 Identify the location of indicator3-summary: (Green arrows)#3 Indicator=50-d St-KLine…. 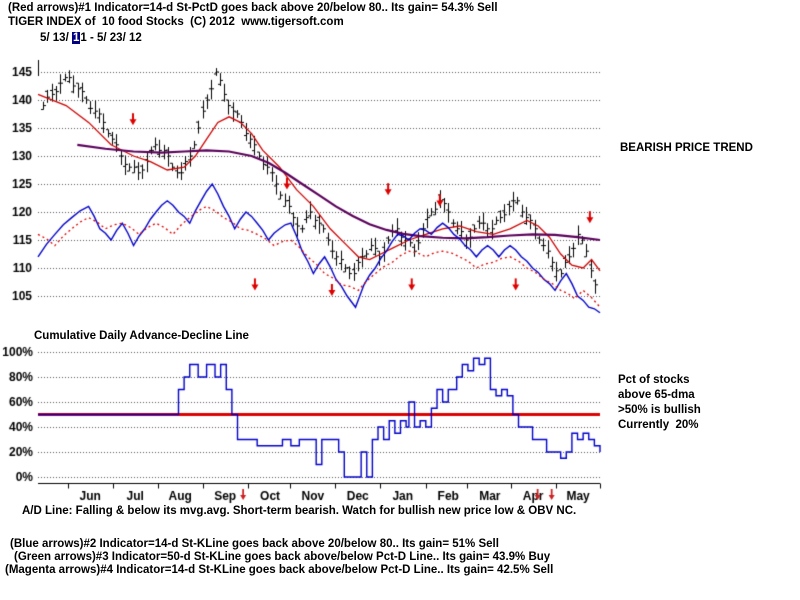
(282, 557).